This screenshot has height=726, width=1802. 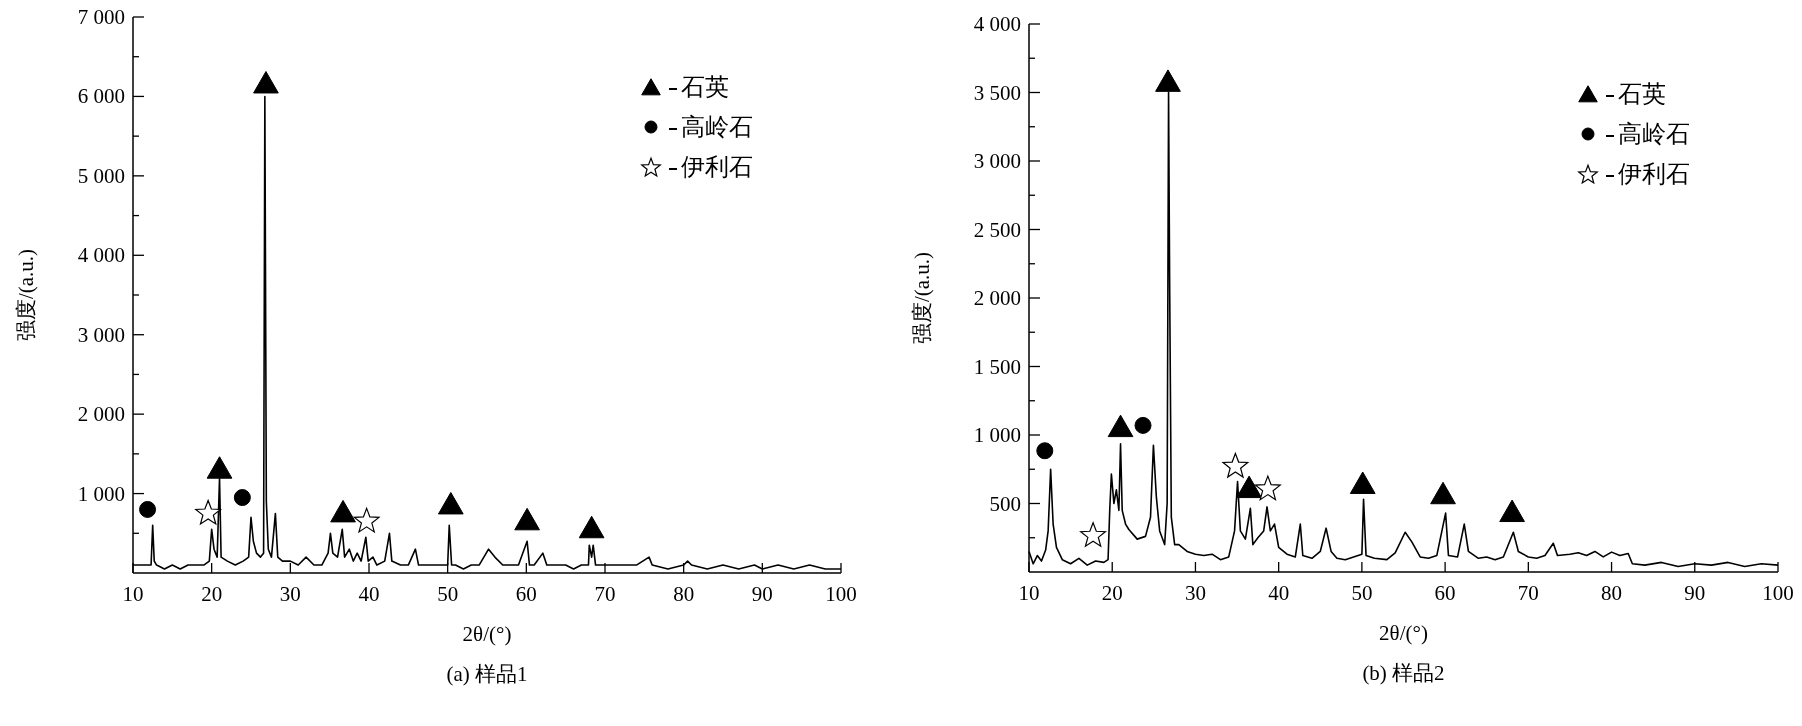 I want to click on y-tick-label: 7 000, so click(x=101, y=17).